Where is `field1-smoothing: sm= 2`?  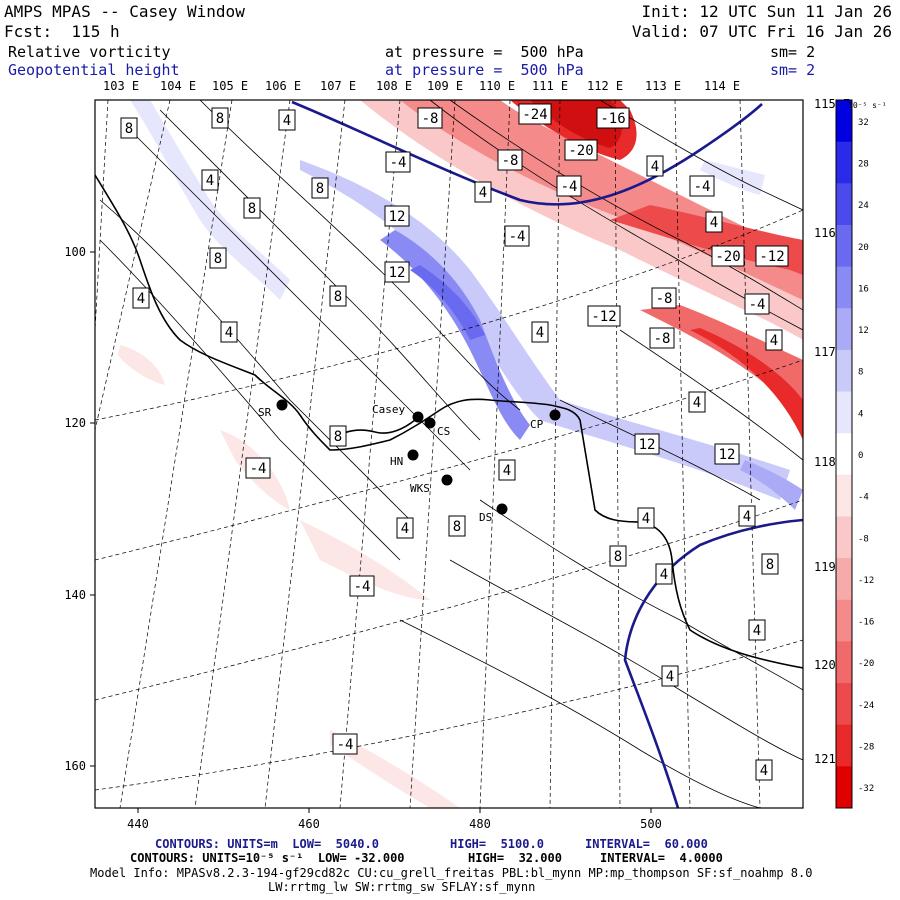
field1-smoothing: sm= 2 is located at coordinates (793, 52).